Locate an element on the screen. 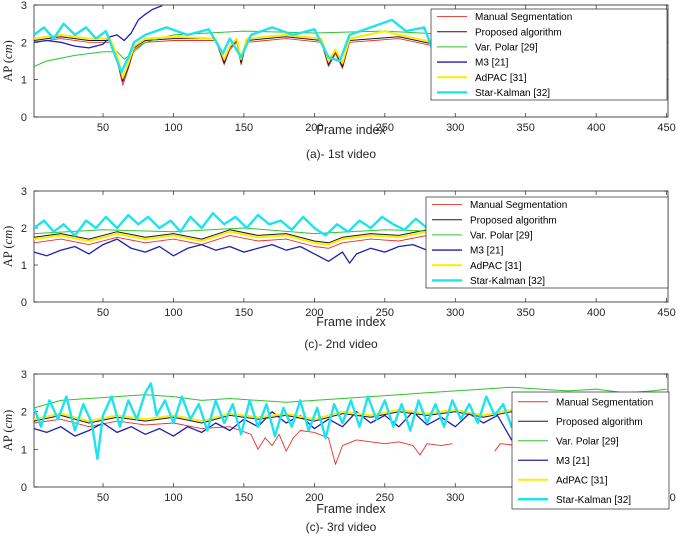 Image resolution: width=677 pixels, height=539 pixels. panel-caption: (c)- 2nd video is located at coordinates (341, 344).